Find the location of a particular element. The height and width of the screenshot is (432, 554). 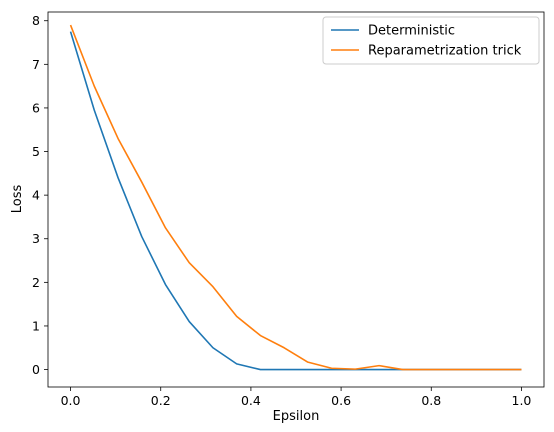

x-tick-label: 1.0 is located at coordinates (522, 400).